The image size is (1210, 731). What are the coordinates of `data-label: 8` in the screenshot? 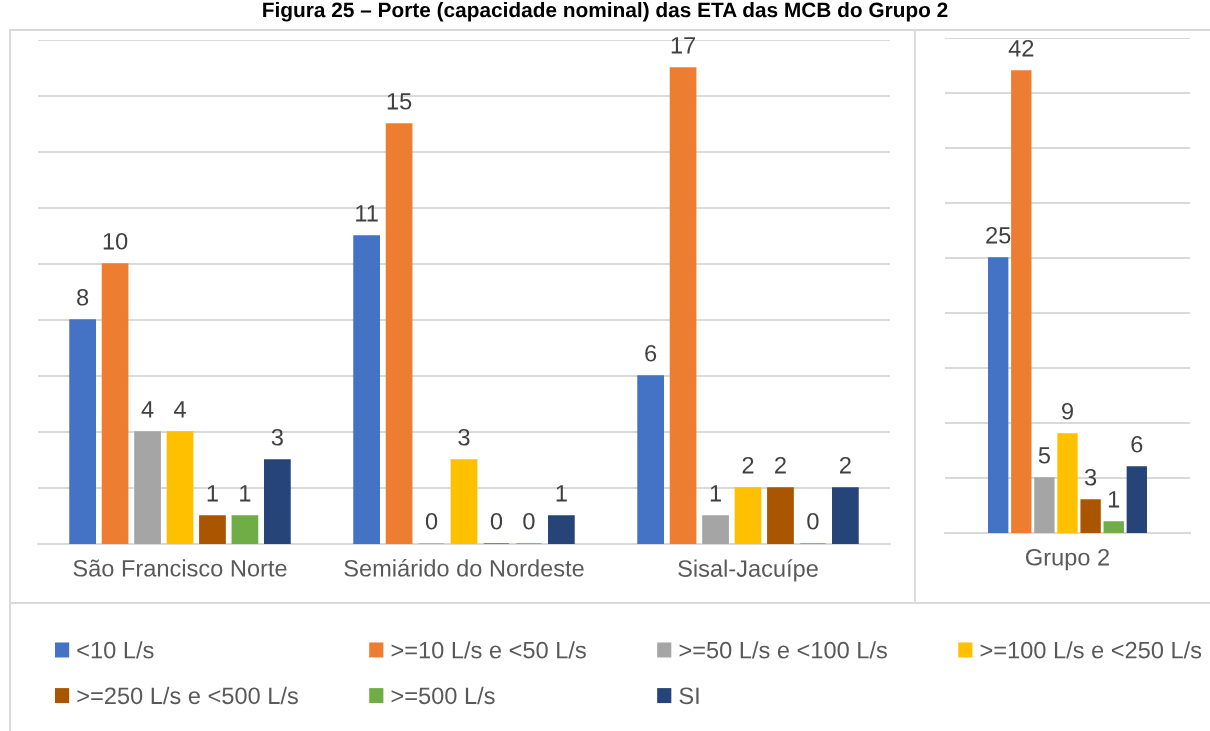 It's located at (83, 297).